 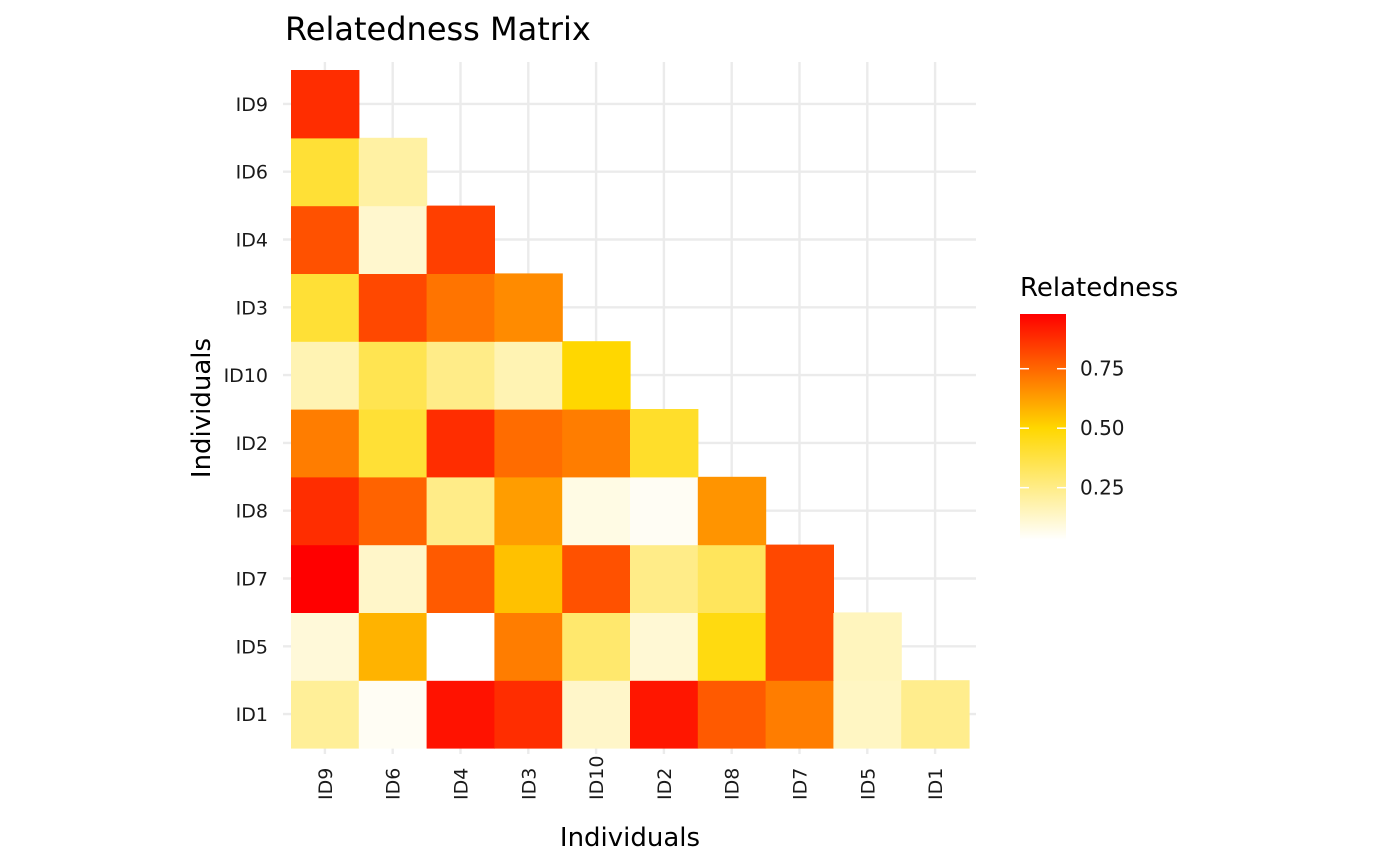 What do you see at coordinates (393, 172) in the screenshot?
I see `heatmap-cell-id6-id6` at bounding box center [393, 172].